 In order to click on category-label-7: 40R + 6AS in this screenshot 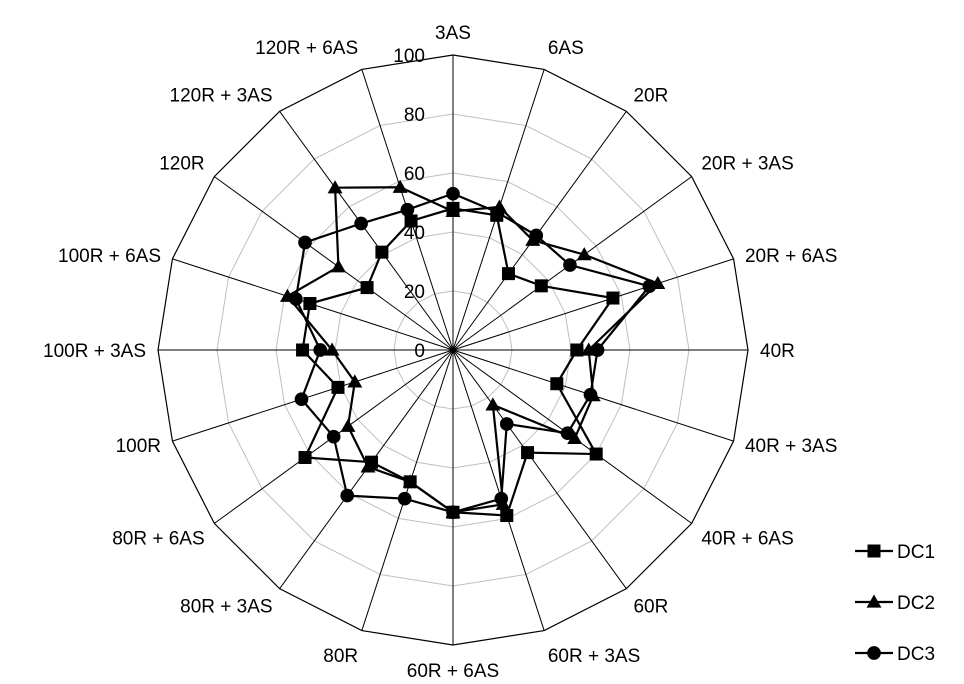, I will do `click(747, 538)`.